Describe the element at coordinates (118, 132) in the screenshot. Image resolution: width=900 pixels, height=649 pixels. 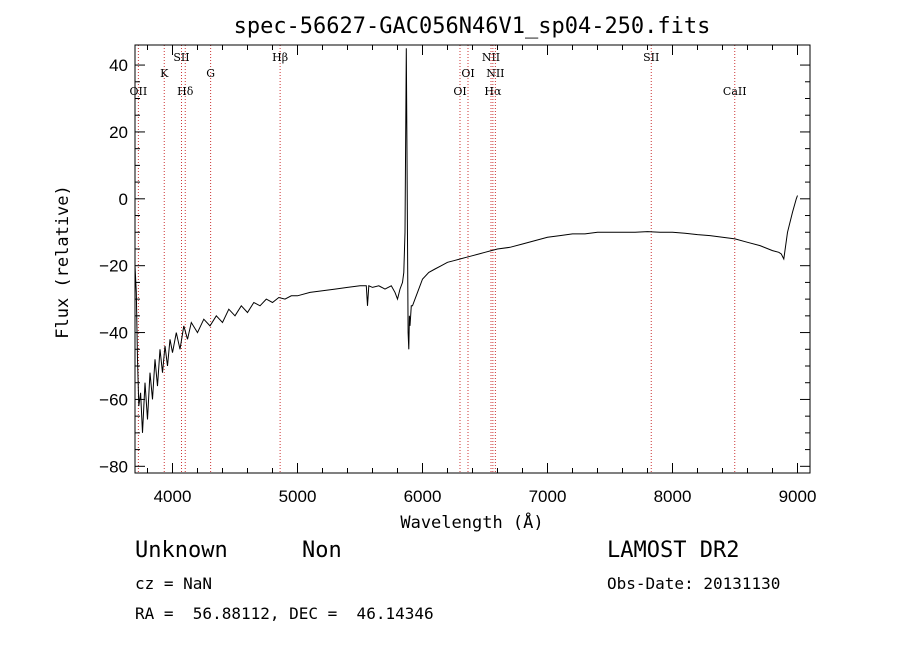
I see `y-tick-label: 20` at that location.